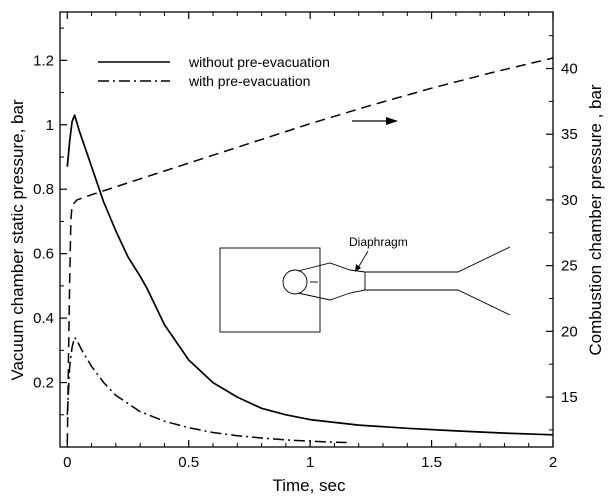 The width and height of the screenshot is (610, 497). Describe the element at coordinates (43, 60) in the screenshot. I see `y-tick-label: 1.2` at that location.